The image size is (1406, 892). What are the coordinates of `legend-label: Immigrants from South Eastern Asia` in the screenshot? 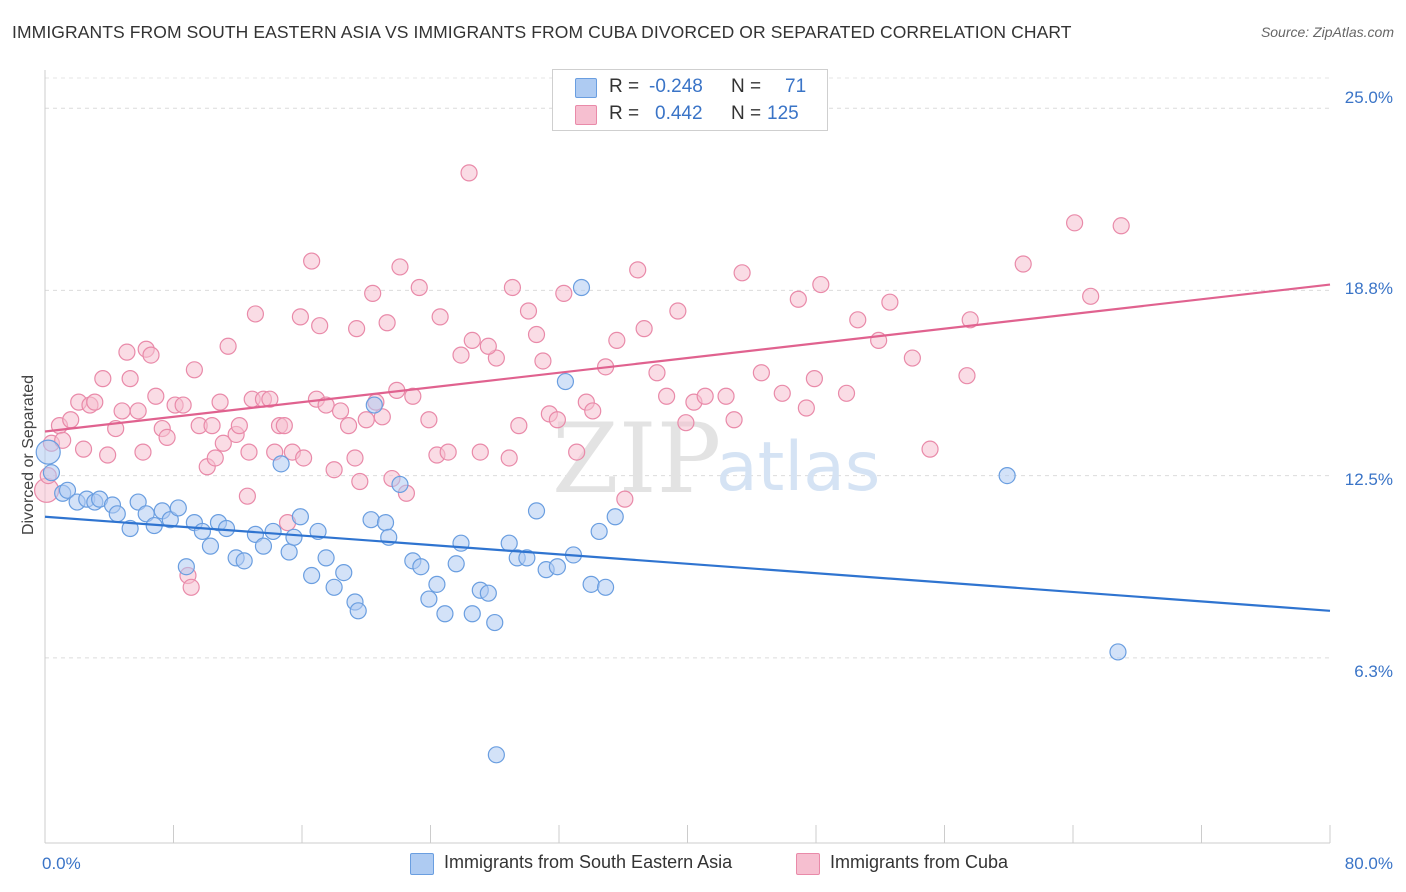 It's located at (588, 862).